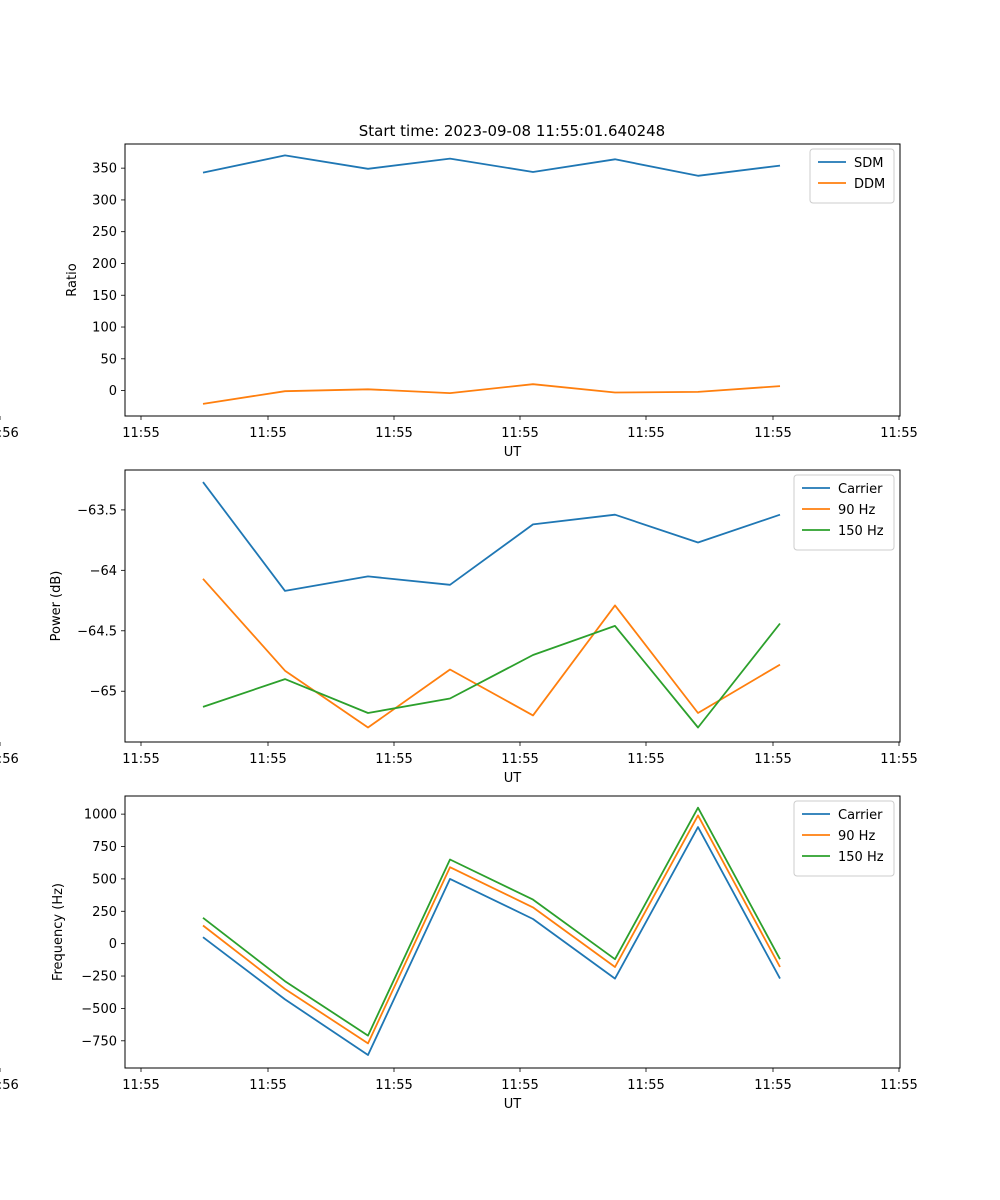 The width and height of the screenshot is (1000, 1200). I want to click on y-tick-label: 350, so click(104, 169).